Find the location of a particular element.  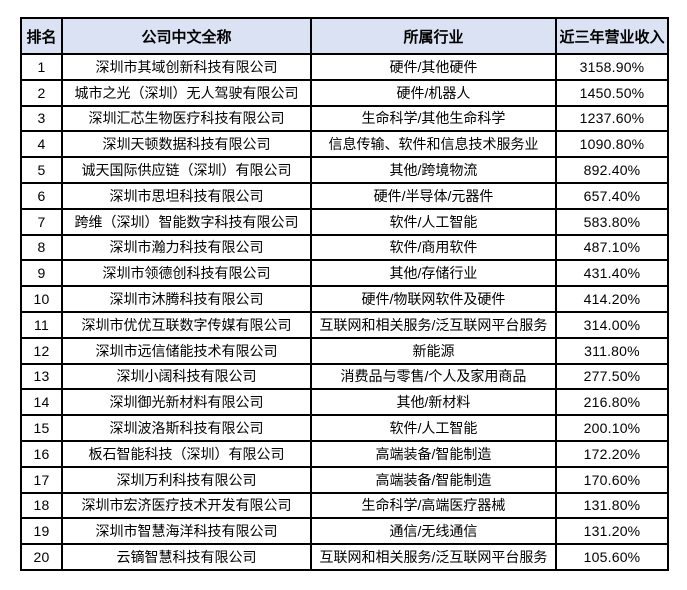

table-row: 5 诚天国际供应链（深圳）有限公司 其他/跨境物流 892.40% is located at coordinates (344, 170).